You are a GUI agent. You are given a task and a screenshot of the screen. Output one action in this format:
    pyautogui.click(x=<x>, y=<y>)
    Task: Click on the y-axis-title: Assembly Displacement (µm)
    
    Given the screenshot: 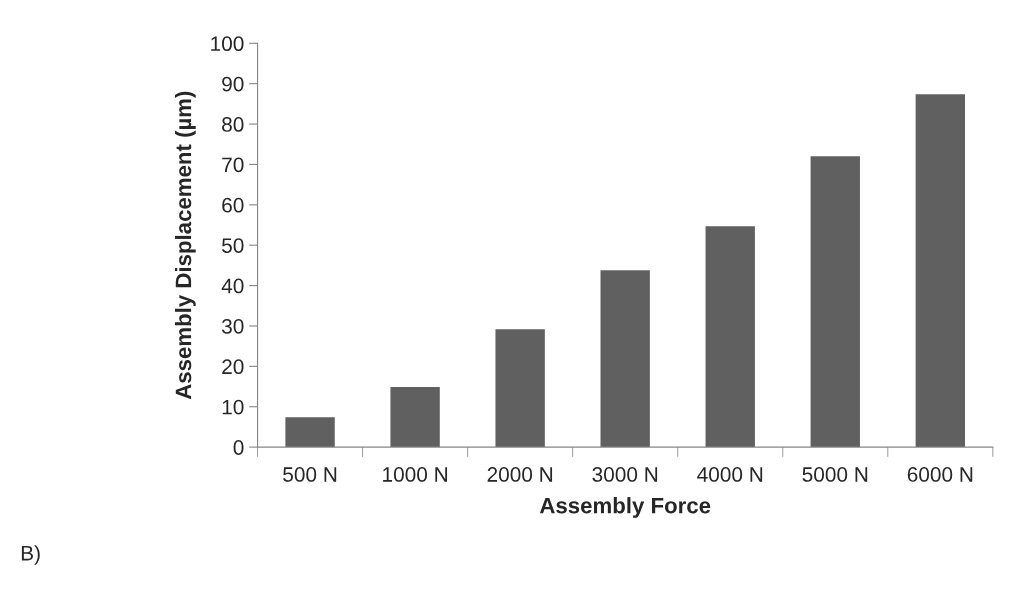 What is the action you would take?
    pyautogui.click(x=185, y=245)
    